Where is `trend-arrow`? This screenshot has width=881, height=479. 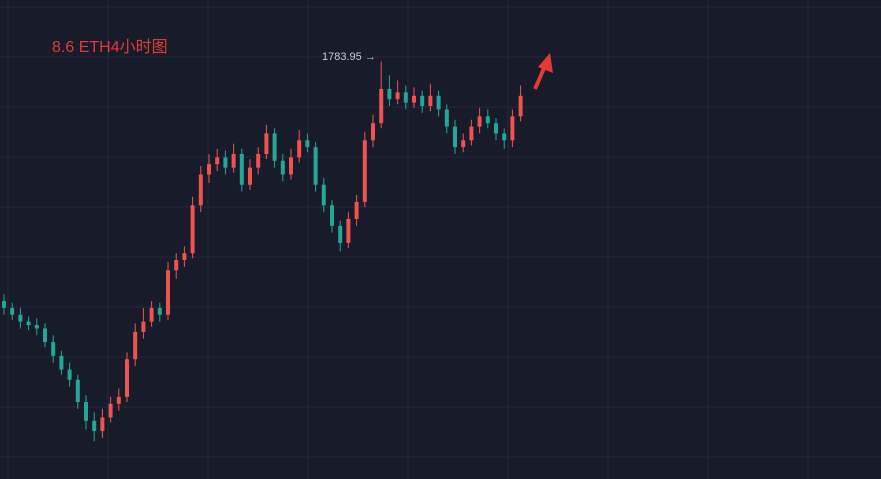
trend-arrow is located at coordinates (543, 71).